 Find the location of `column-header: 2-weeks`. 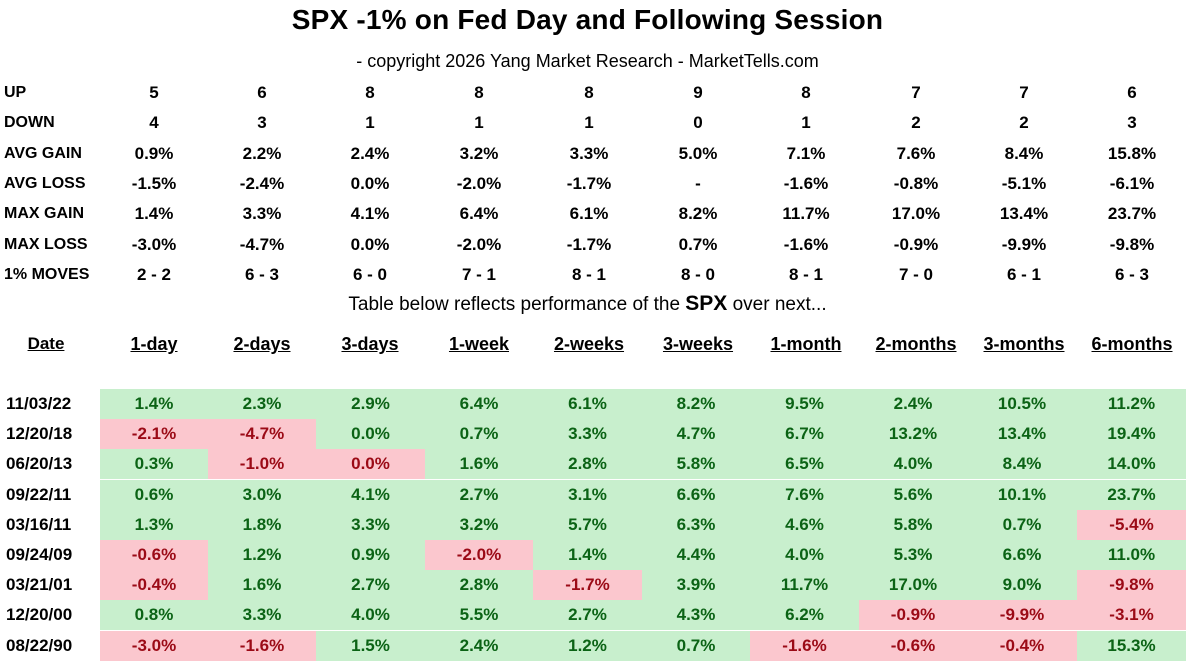

column-header: 2-weeks is located at coordinates (589, 344).